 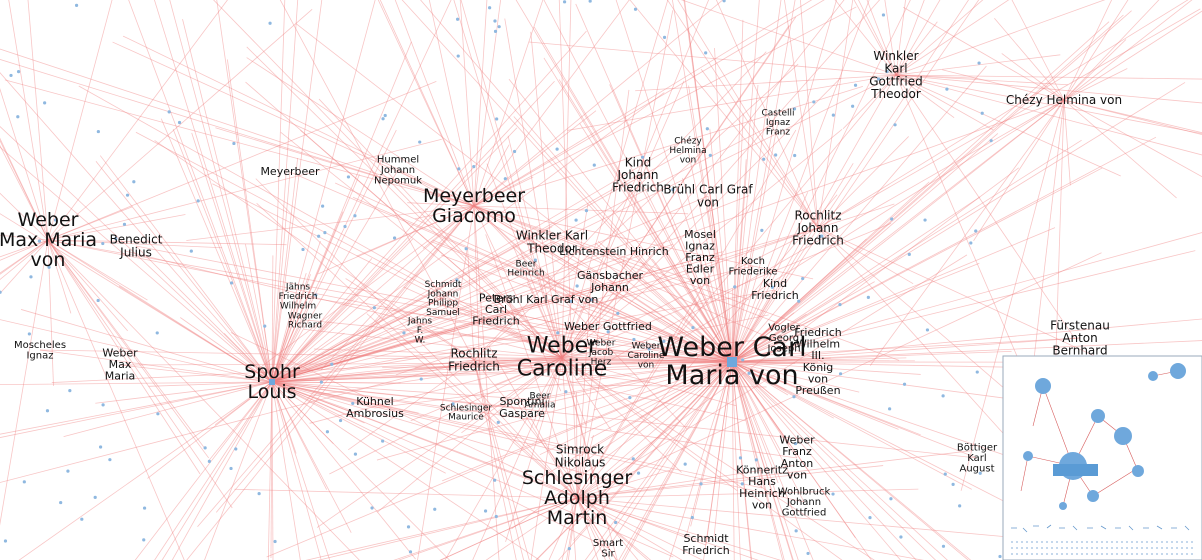 What do you see at coordinates (601, 352) in the screenshot?
I see `node-label: Weber Jacob Herz` at bounding box center [601, 352].